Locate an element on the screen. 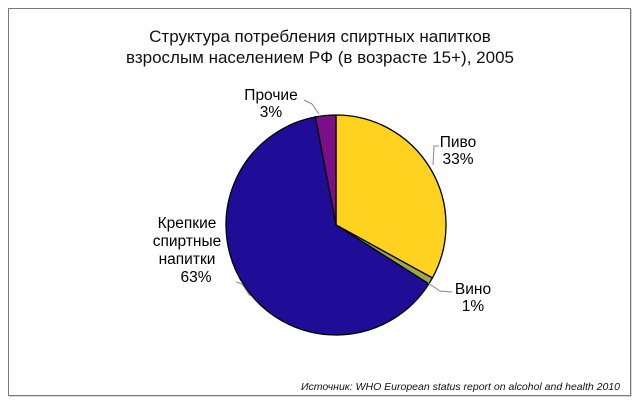  label-wine-pct: 1% is located at coordinates (473, 306).